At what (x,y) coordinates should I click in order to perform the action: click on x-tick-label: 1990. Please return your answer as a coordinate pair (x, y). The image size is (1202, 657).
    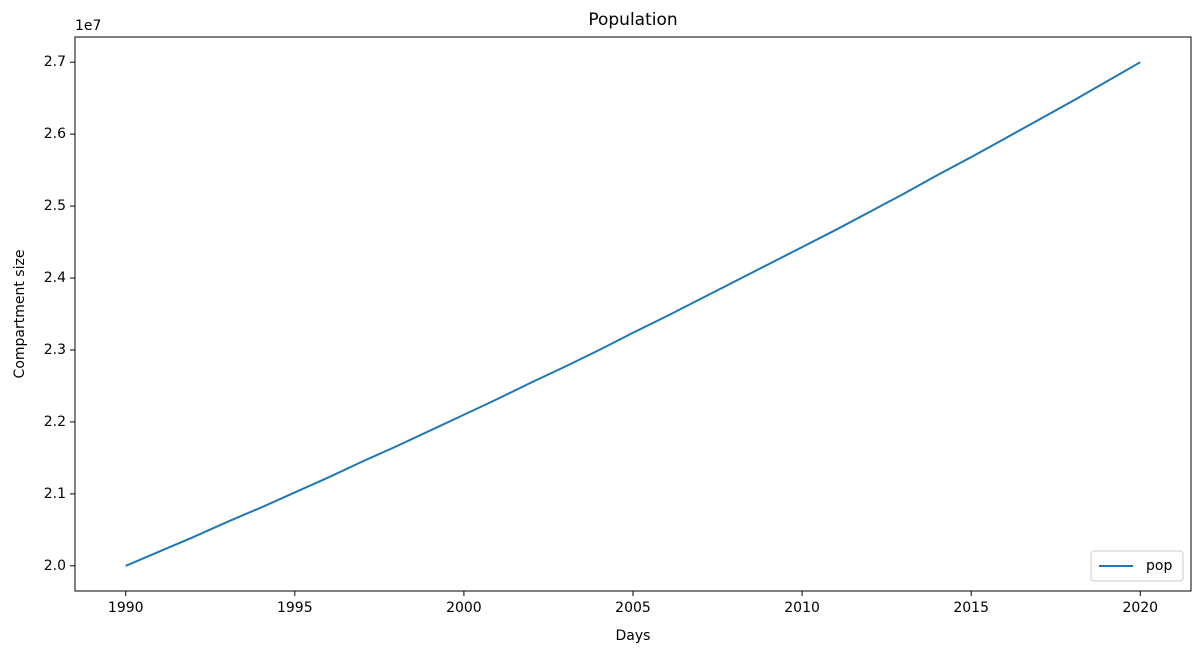
    Looking at the image, I should click on (126, 608).